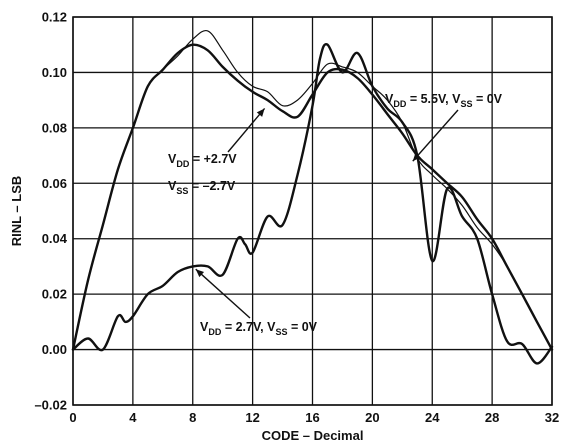  I want to click on x-tick-label: 28, so click(492, 417).